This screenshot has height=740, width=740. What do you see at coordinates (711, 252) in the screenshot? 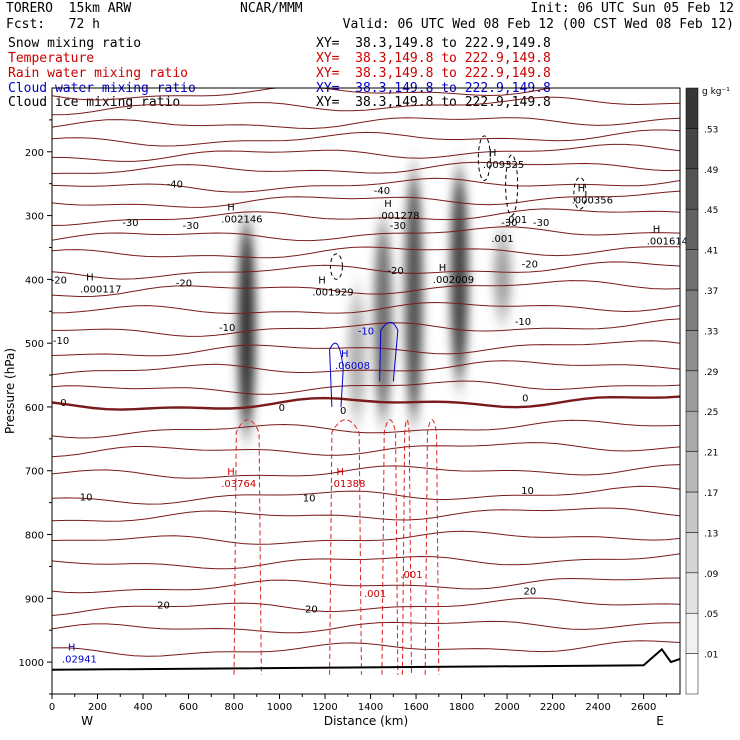
I see `colorbar-label: .41` at bounding box center [711, 252].